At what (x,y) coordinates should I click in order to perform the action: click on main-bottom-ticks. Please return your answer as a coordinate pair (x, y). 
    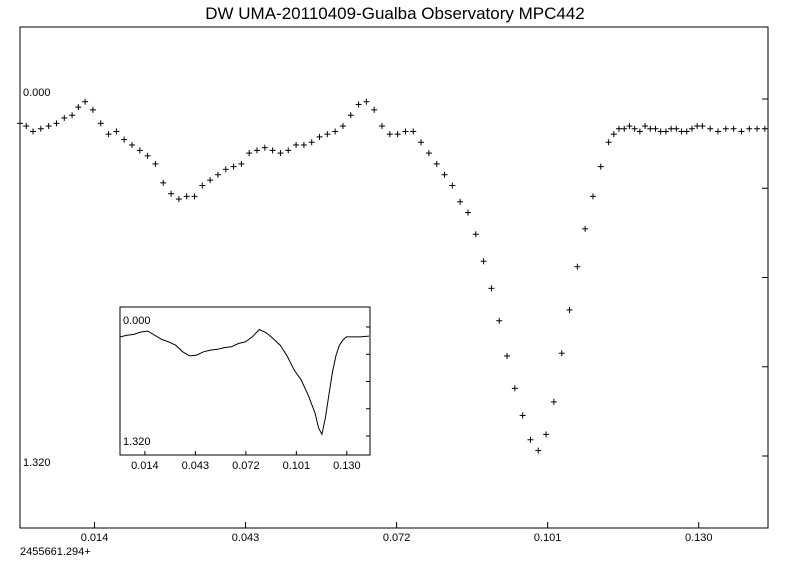
    Looking at the image, I should click on (396, 525).